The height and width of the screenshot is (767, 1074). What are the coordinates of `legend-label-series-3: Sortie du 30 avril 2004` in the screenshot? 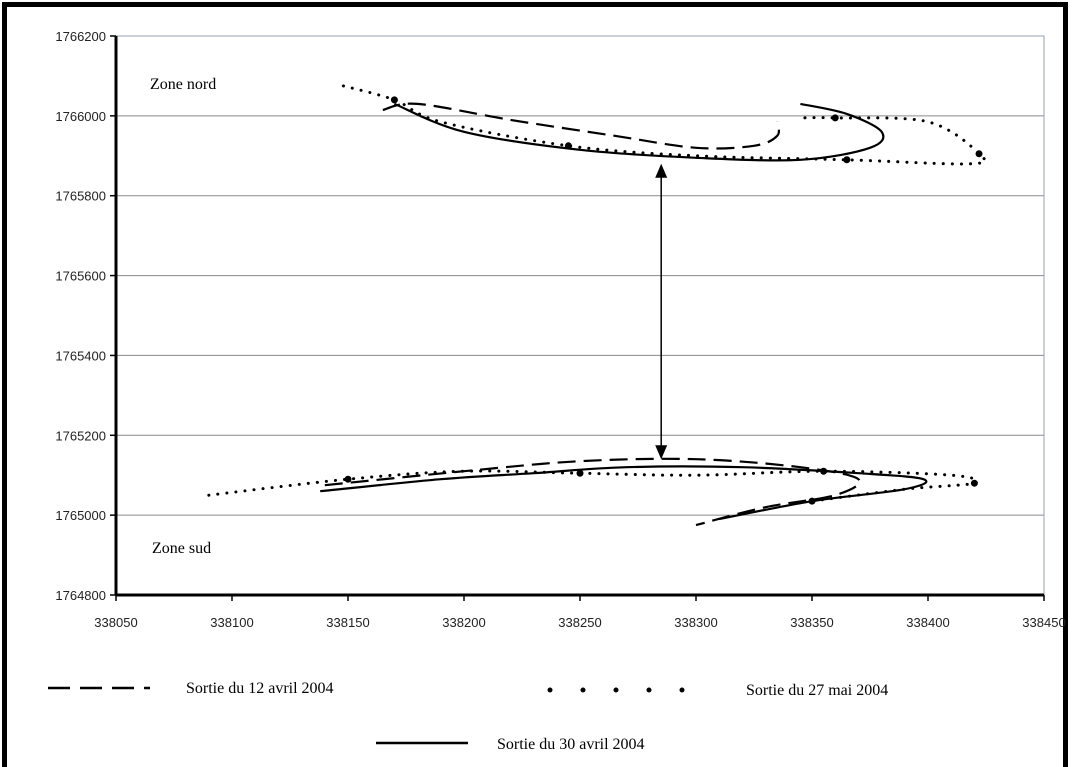 It's located at (571, 744).